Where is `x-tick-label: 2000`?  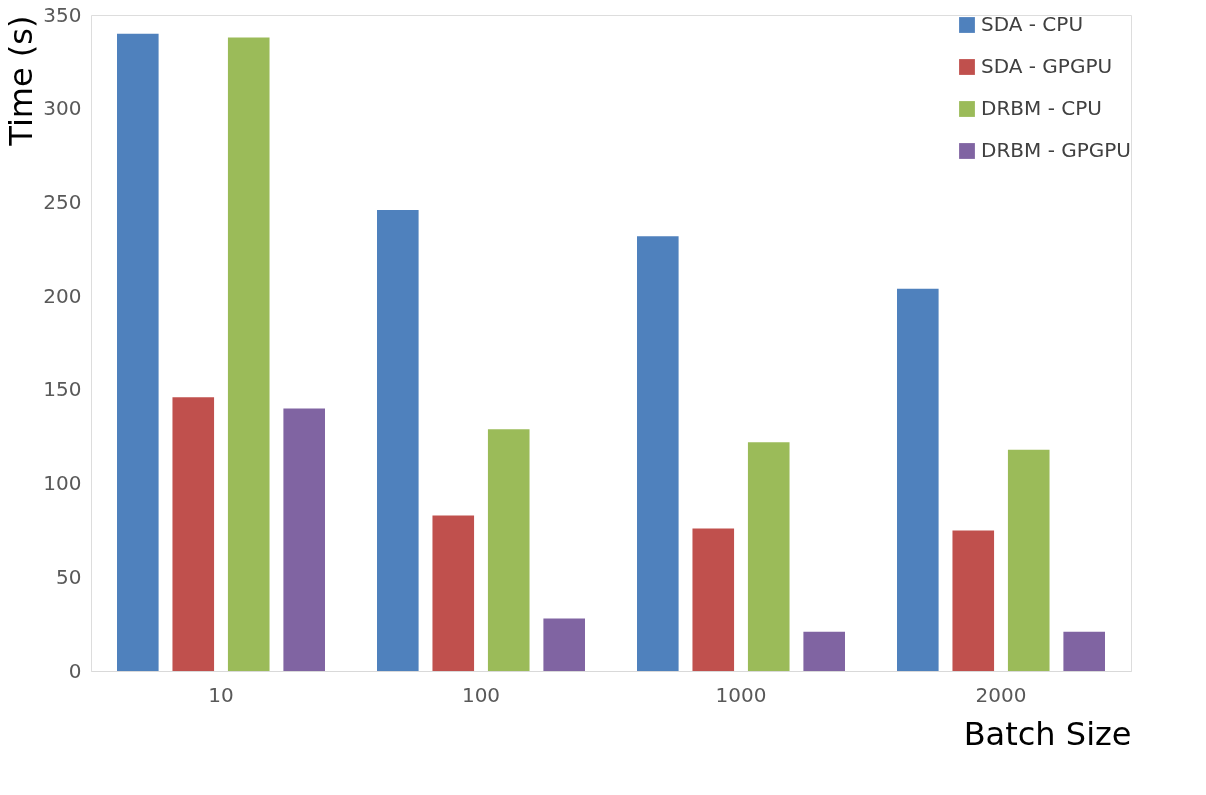 x-tick-label: 2000 is located at coordinates (1001, 694).